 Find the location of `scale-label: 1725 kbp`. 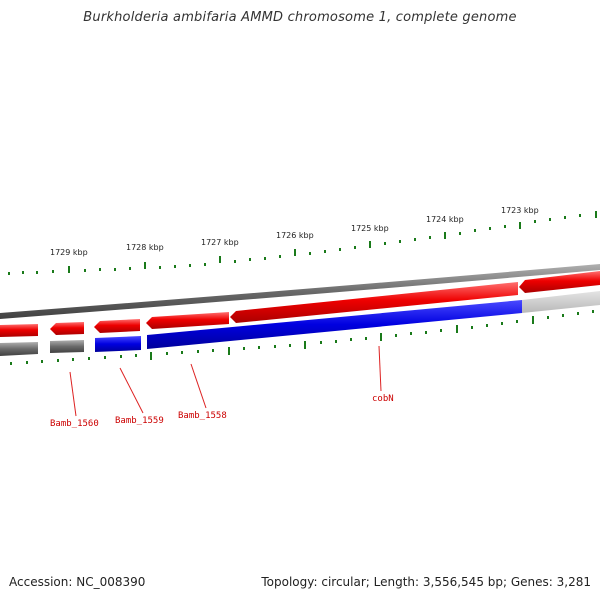

scale-label: 1725 kbp is located at coordinates (370, 228).